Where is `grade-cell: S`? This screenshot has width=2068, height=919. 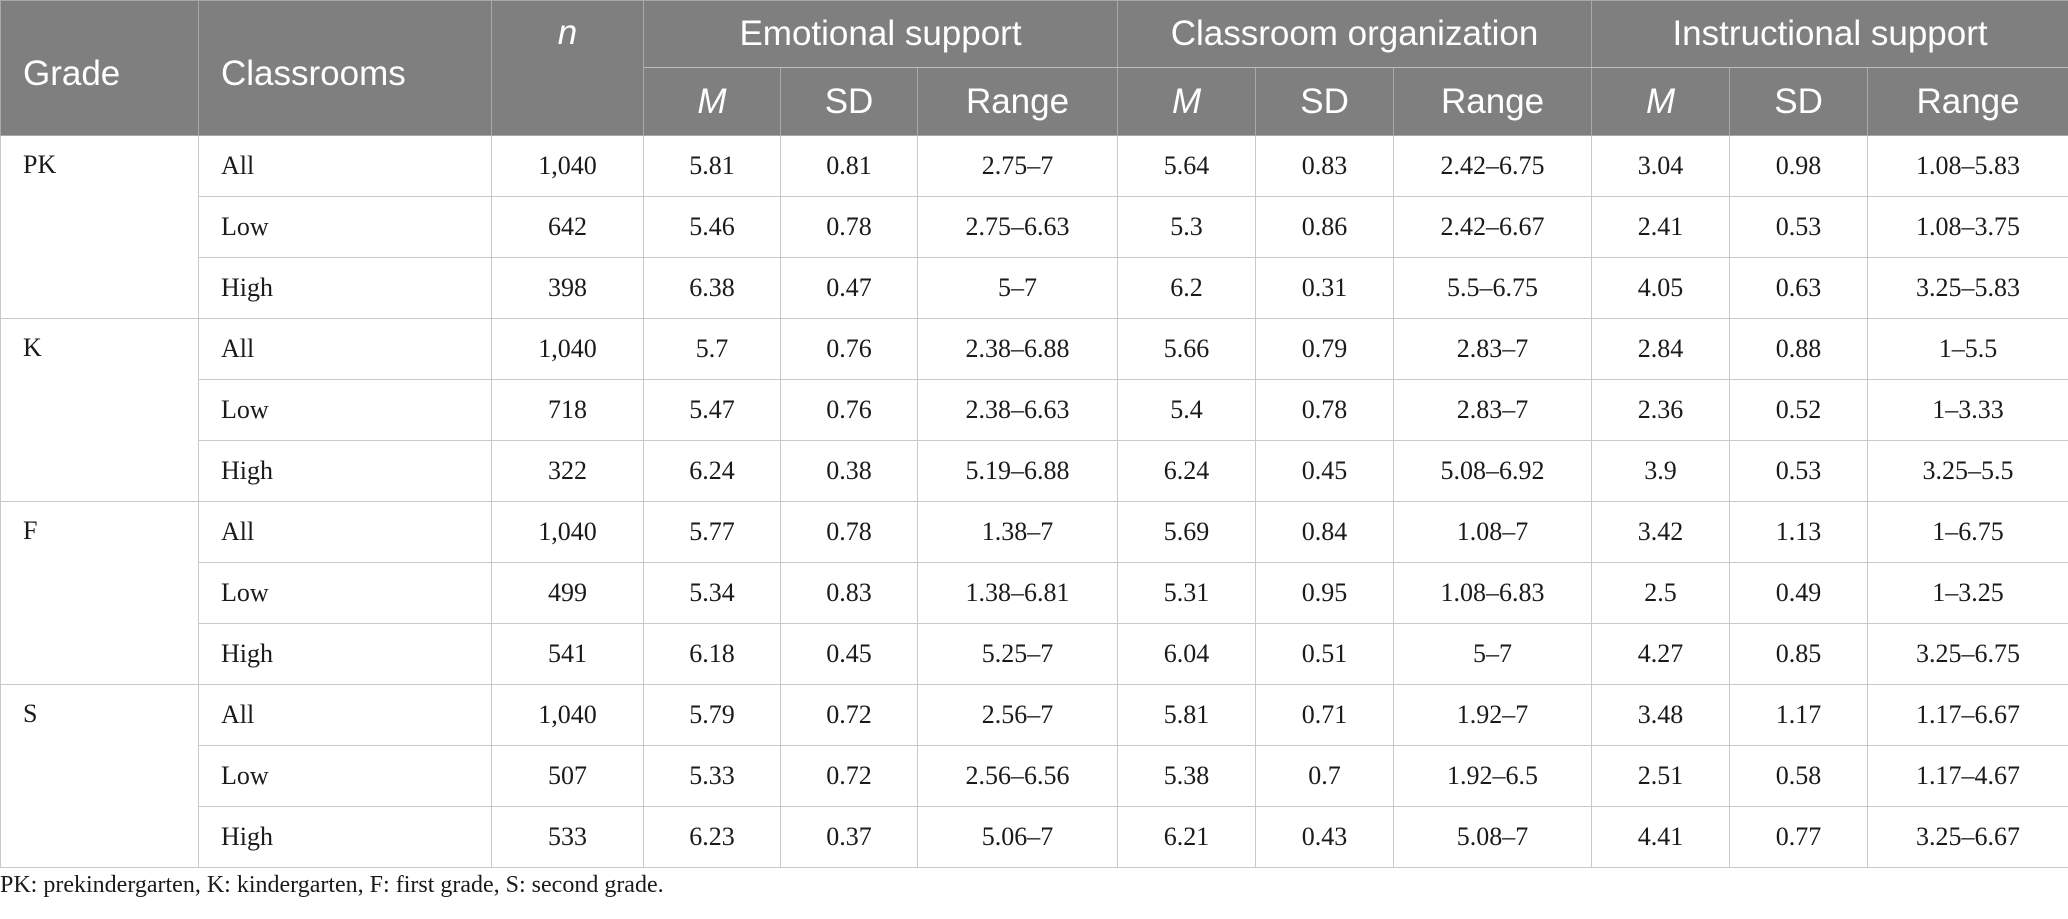
grade-cell: S is located at coordinates (99, 776).